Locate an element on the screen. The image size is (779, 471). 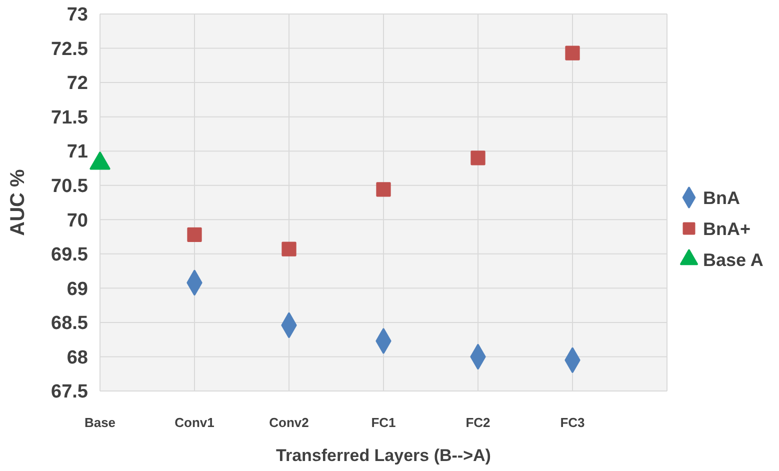
x-tick-label: Conv2 is located at coordinates (289, 422).